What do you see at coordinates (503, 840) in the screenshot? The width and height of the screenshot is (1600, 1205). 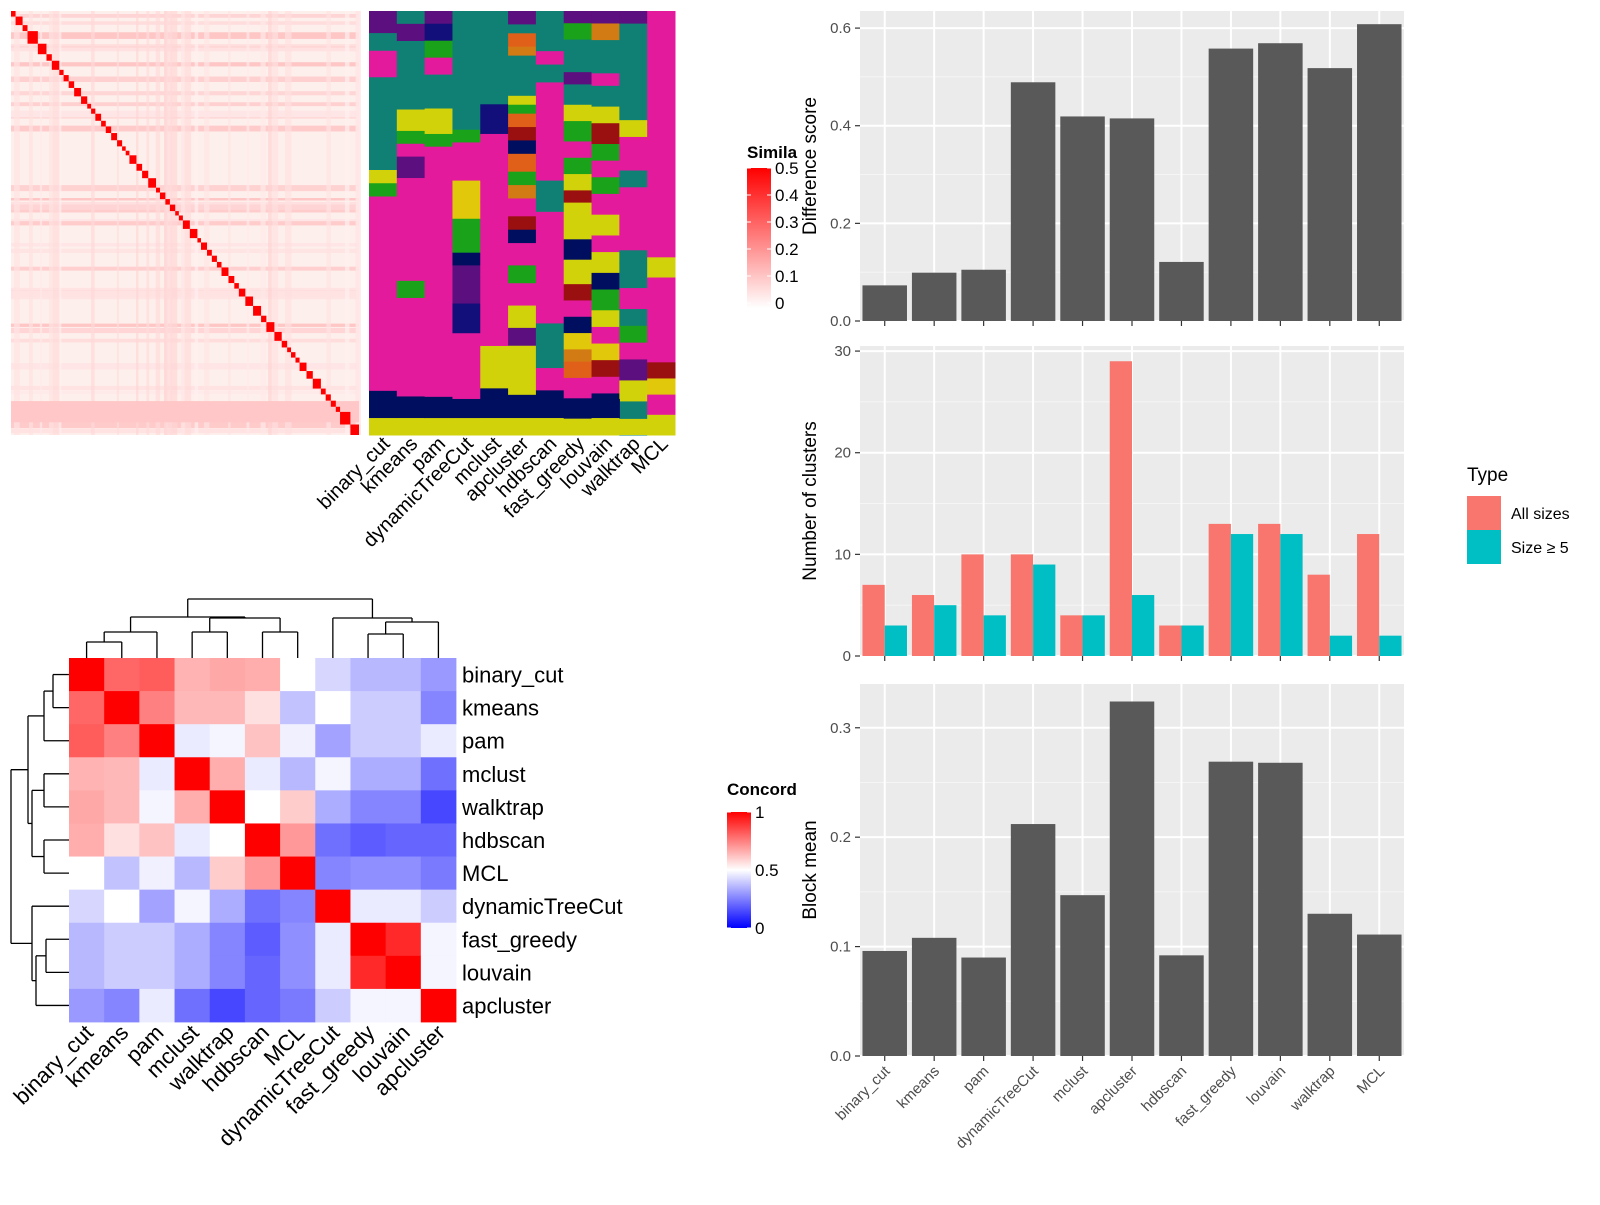 I see `concordance-row-label: hdbscan` at bounding box center [503, 840].